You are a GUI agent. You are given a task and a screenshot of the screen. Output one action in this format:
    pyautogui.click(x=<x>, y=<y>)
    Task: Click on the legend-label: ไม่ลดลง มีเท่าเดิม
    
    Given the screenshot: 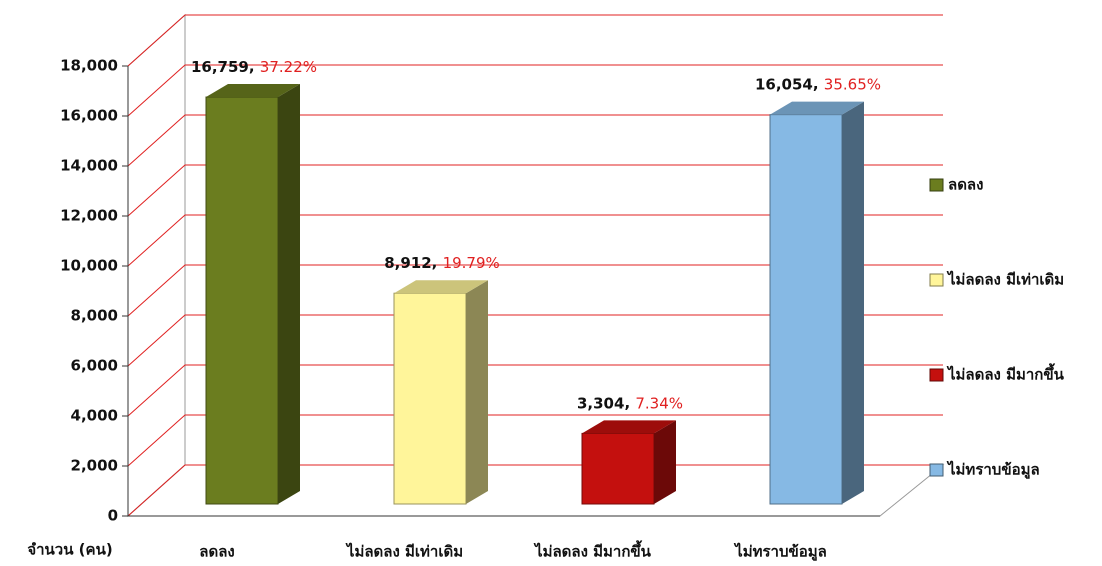 What is the action you would take?
    pyautogui.click(x=1005, y=279)
    